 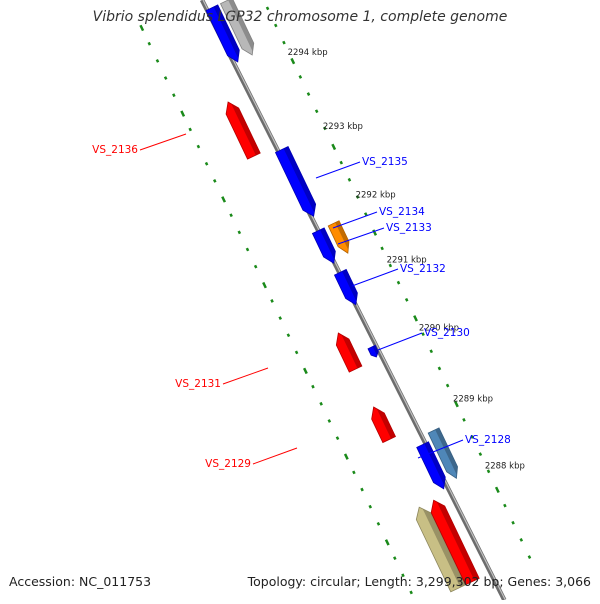 What do you see at coordinates (351, 351) in the screenshot?
I see `gene-vs2131-shade` at bounding box center [351, 351].